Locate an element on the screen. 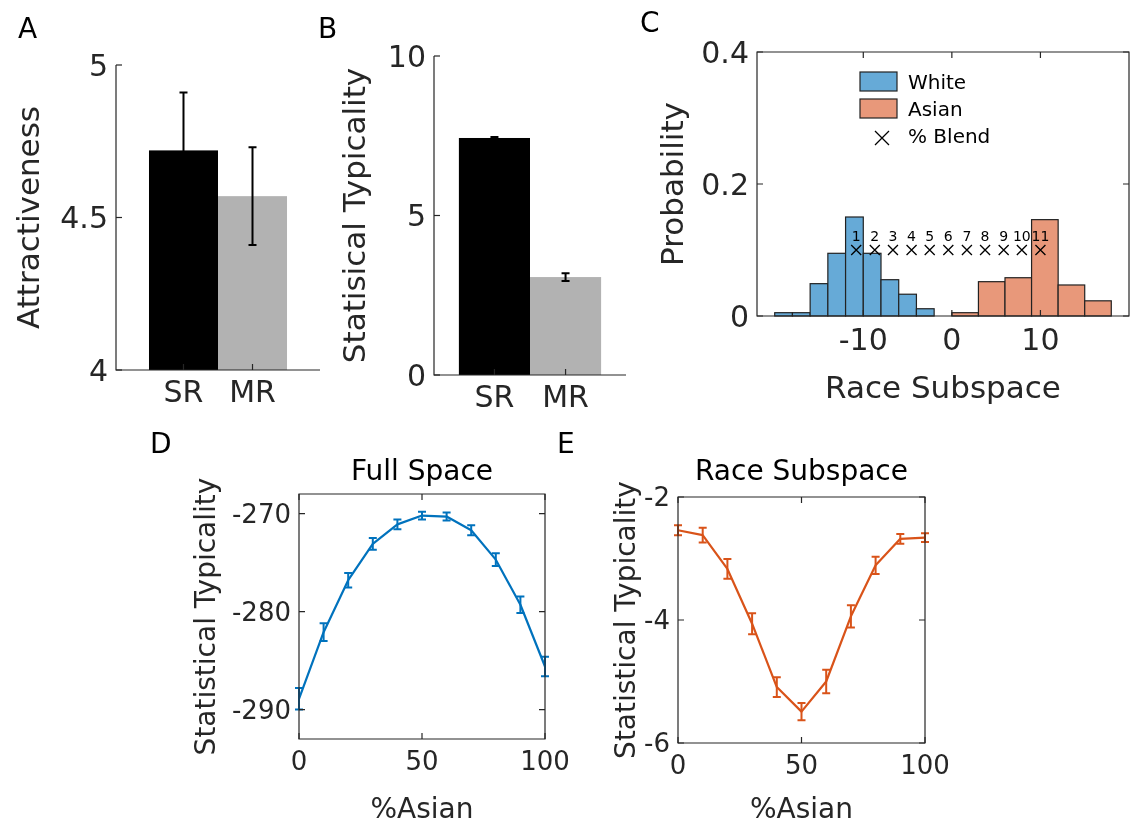 The image size is (1130, 831). y-tick-label: -270 is located at coordinates (261, 513).